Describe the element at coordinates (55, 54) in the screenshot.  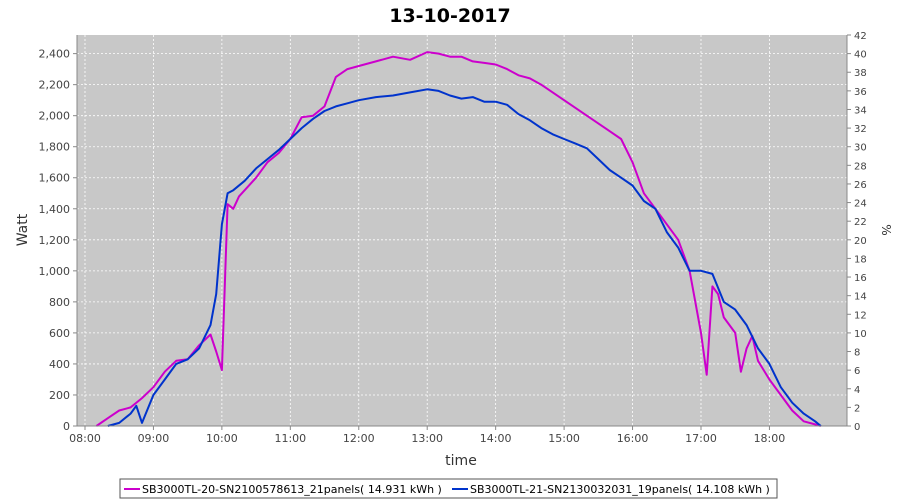
I see `y-tick-label: 2,400` at that location.